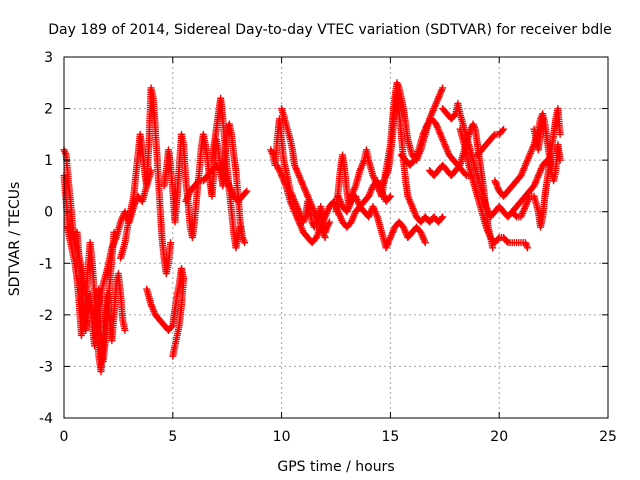 This screenshot has height=480, width=640. I want to click on x-tick-label: 10, so click(282, 437).